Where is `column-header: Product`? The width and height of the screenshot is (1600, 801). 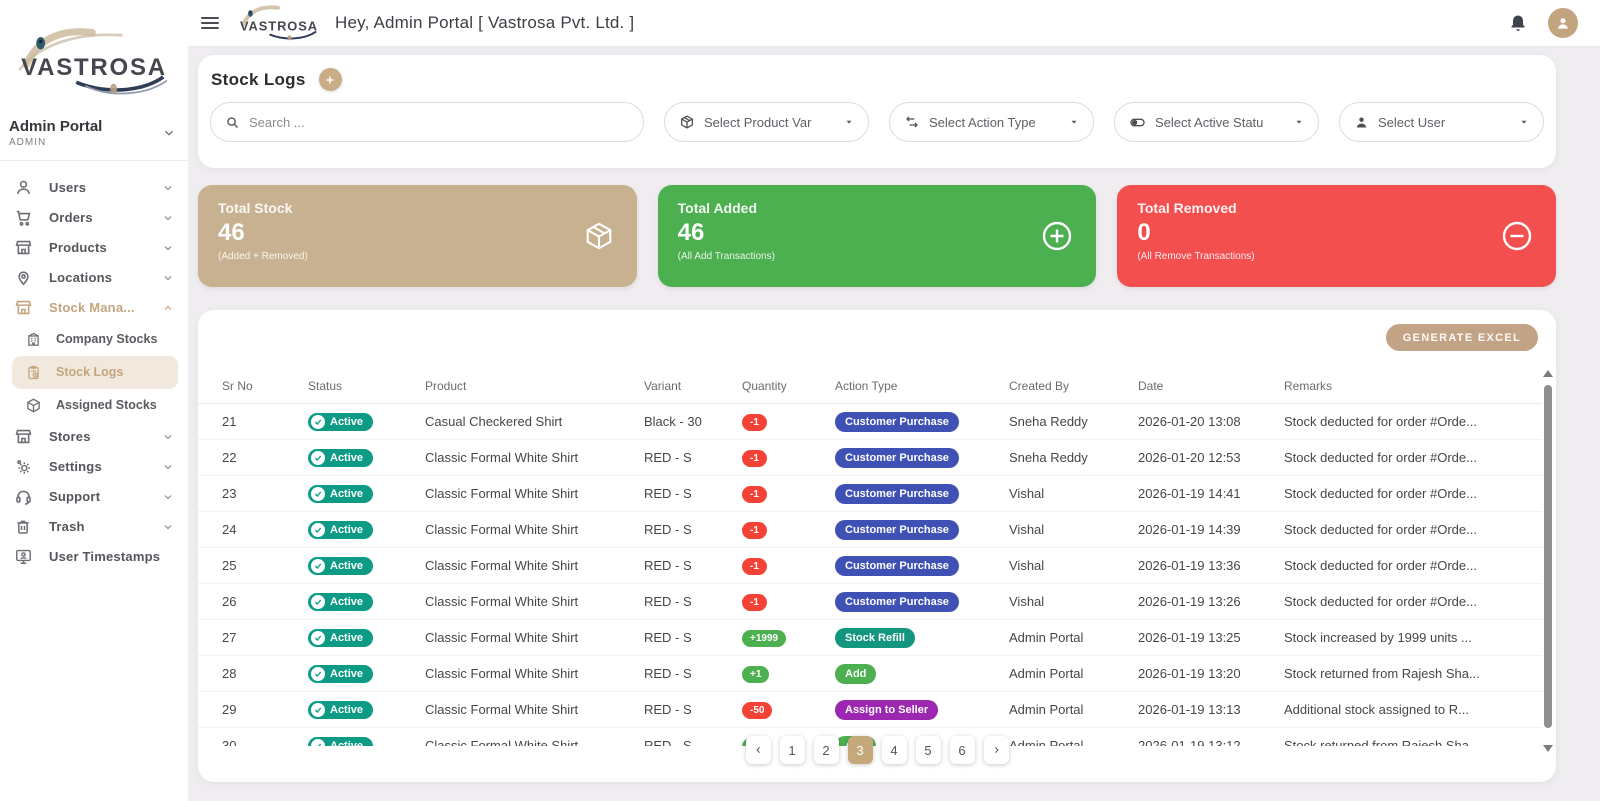
column-header: Product is located at coordinates (446, 385).